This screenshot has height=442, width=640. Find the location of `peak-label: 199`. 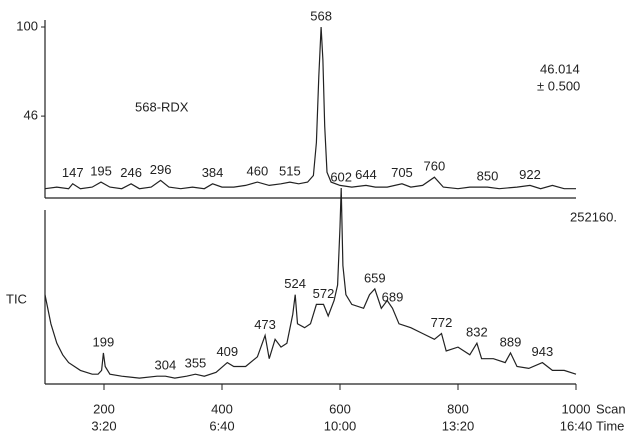

peak-label: 199 is located at coordinates (104, 341).